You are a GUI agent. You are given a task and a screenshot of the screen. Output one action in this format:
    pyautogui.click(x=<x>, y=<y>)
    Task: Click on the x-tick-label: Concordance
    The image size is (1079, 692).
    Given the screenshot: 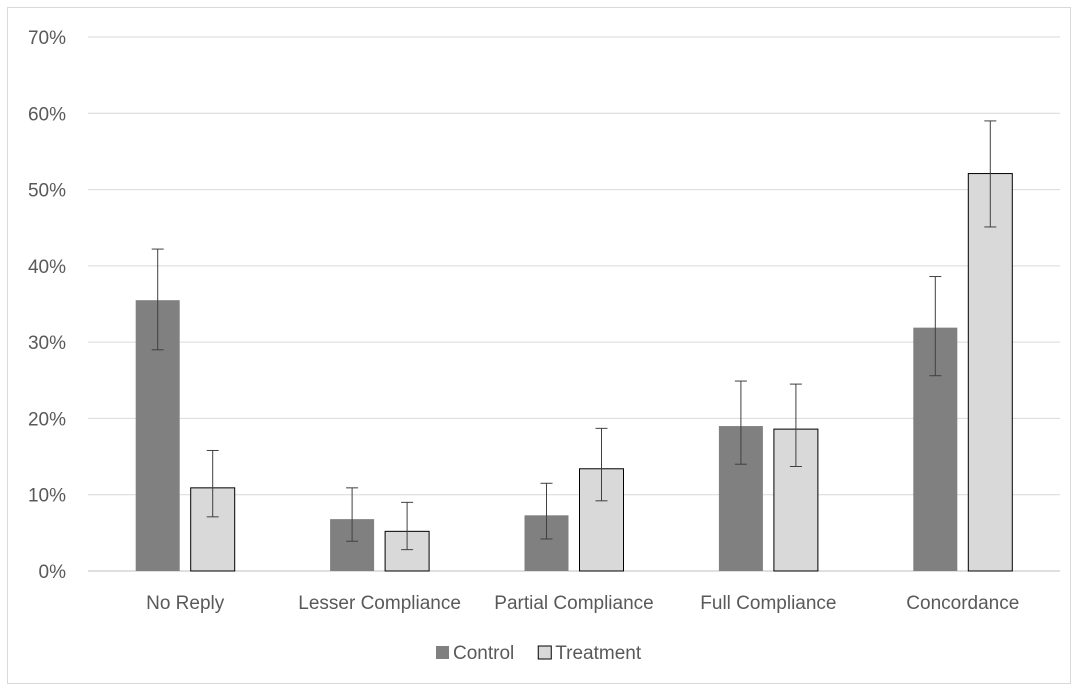 What is the action you would take?
    pyautogui.click(x=962, y=603)
    